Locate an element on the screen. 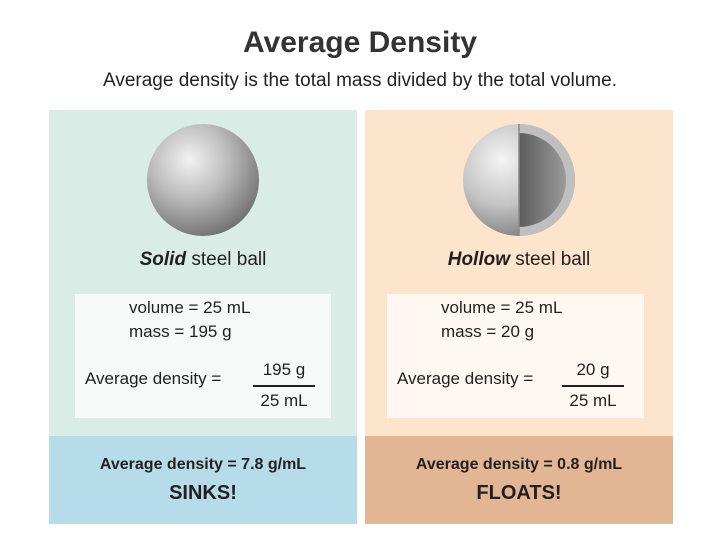 The width and height of the screenshot is (720, 540). fraction-numerator: 195 g is located at coordinates (284, 369).